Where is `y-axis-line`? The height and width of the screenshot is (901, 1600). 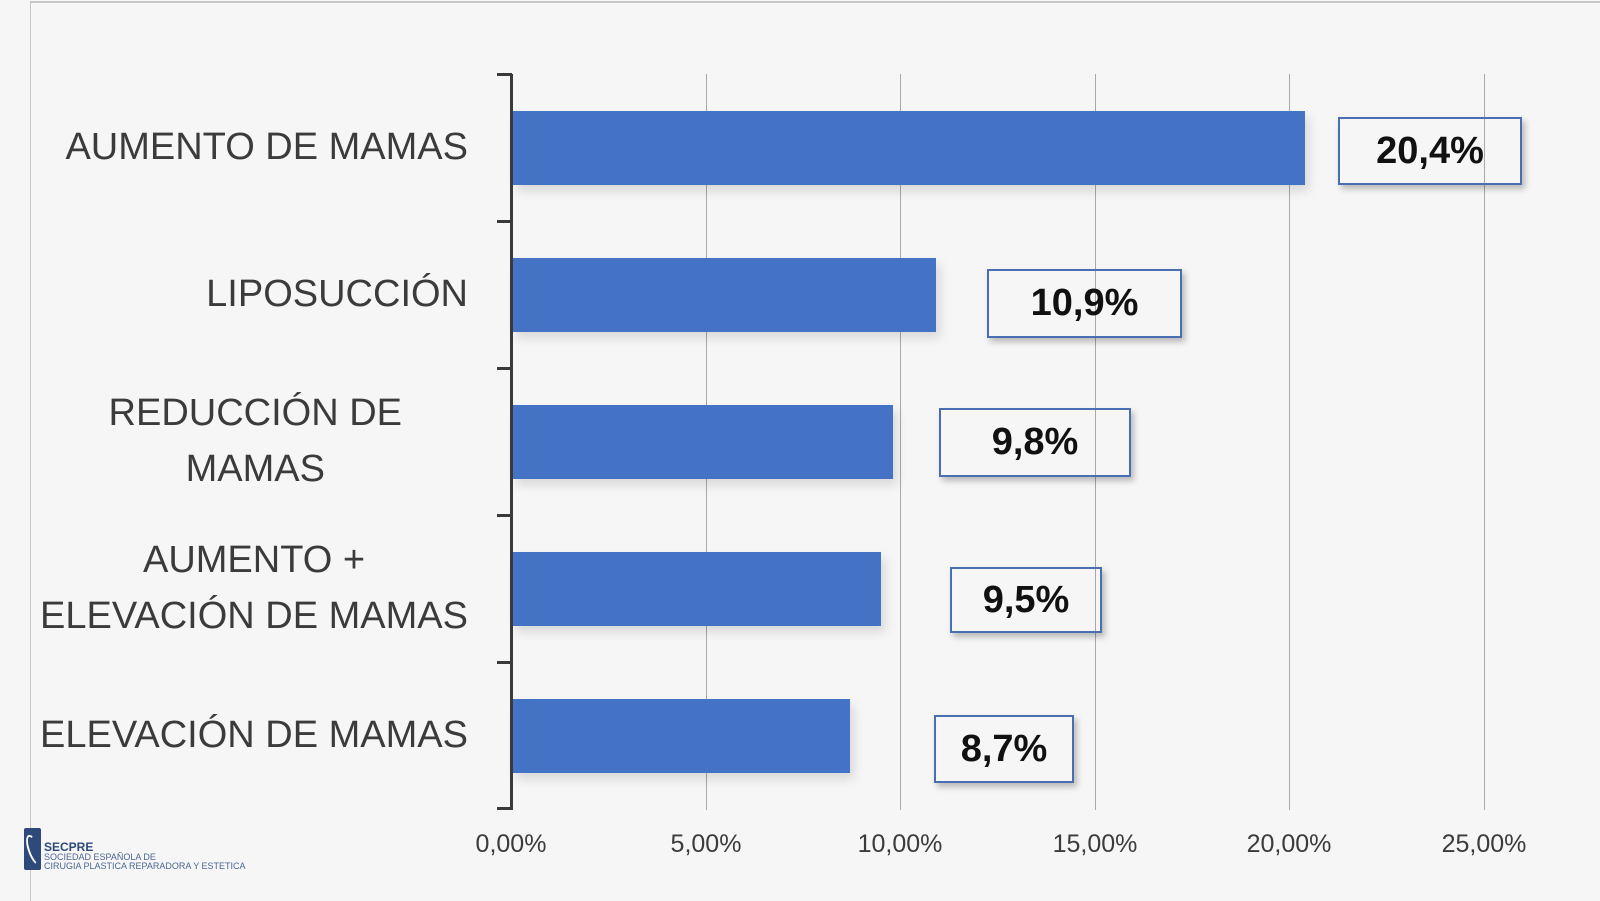
y-axis-line is located at coordinates (511, 442).